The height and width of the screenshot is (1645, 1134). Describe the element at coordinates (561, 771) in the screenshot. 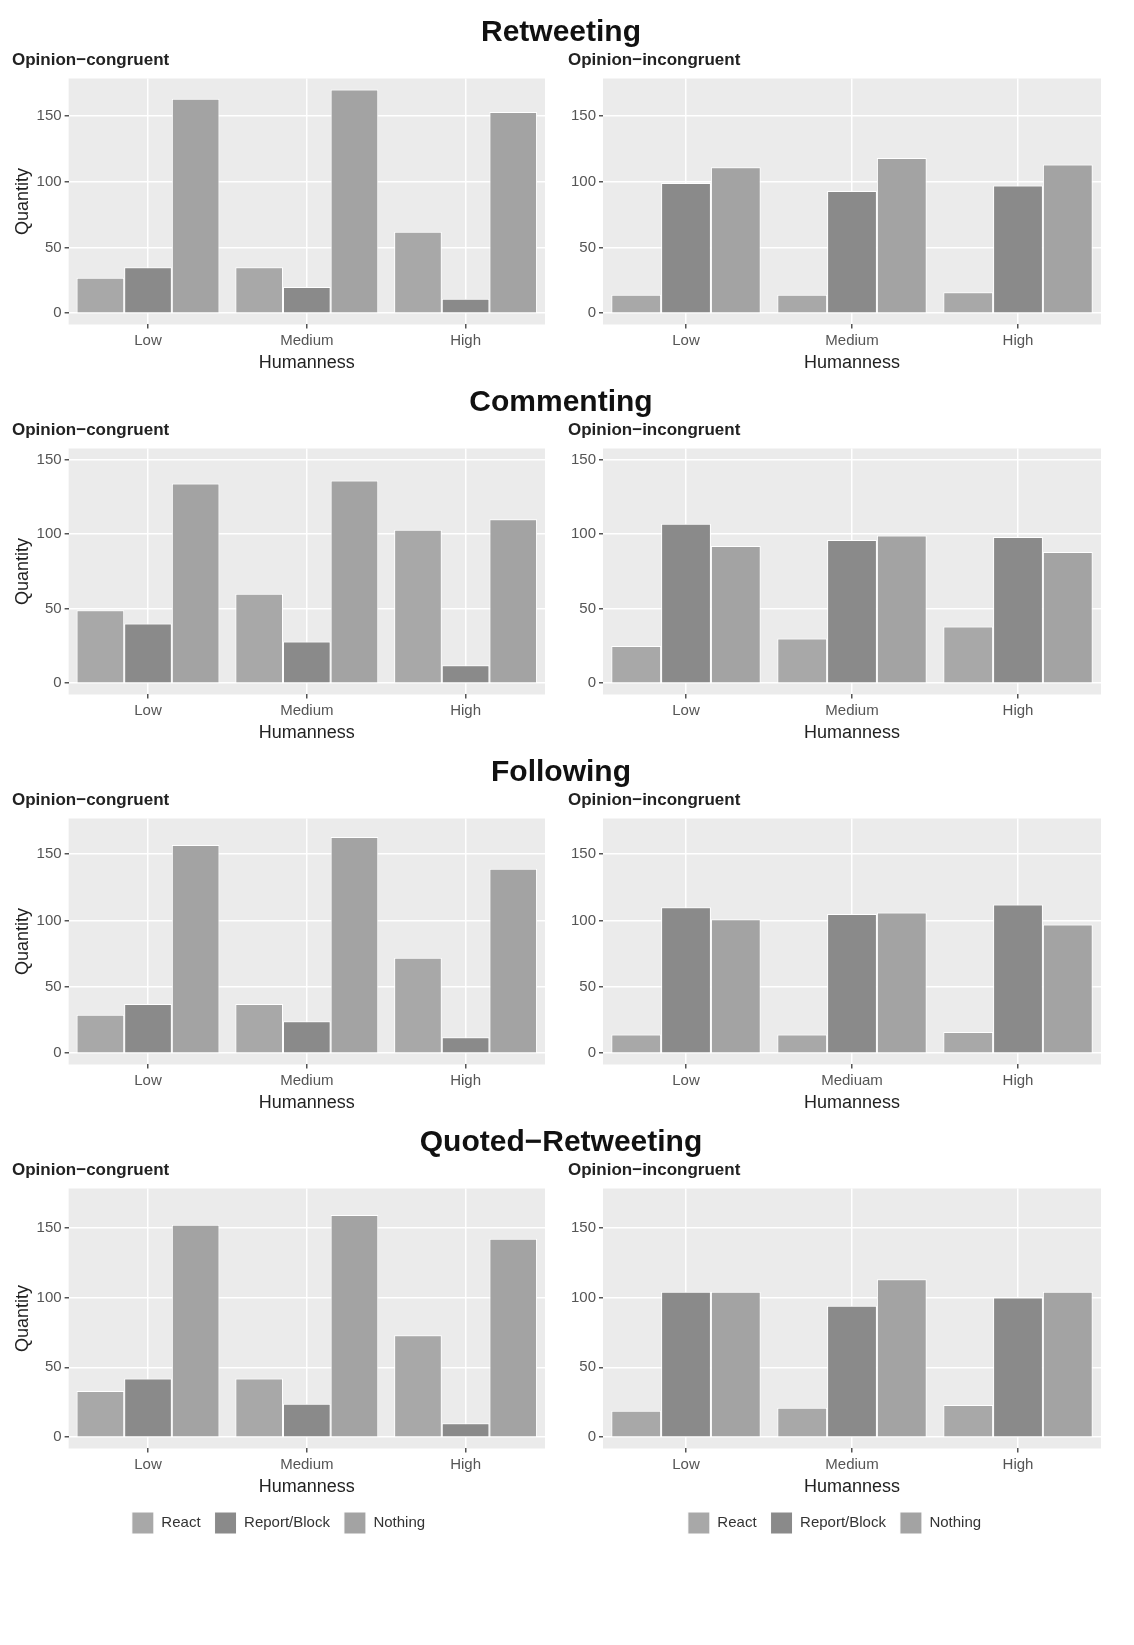

I see `chart-title: Following` at that location.